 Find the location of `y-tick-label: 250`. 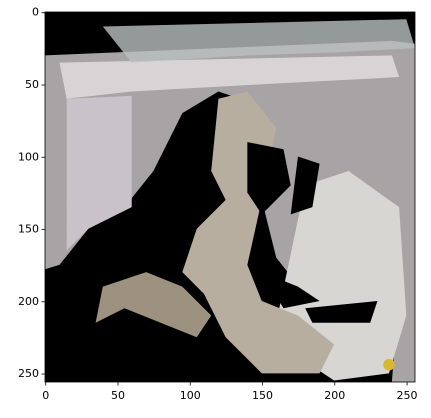

y-tick-label: 250 is located at coordinates (28, 373).